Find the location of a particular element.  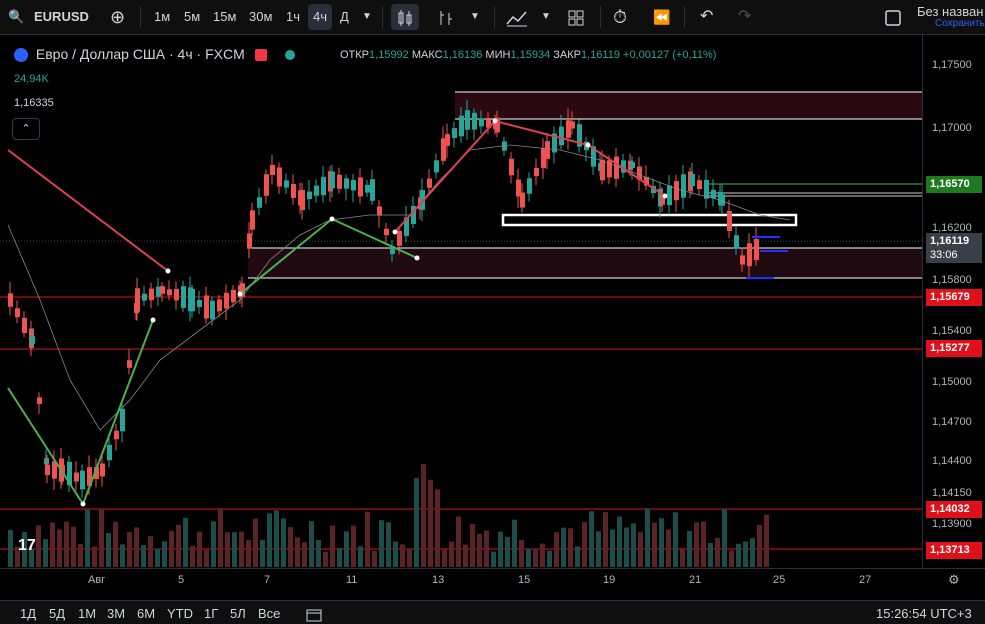

indicators-icon is located at coordinates (517, 17).